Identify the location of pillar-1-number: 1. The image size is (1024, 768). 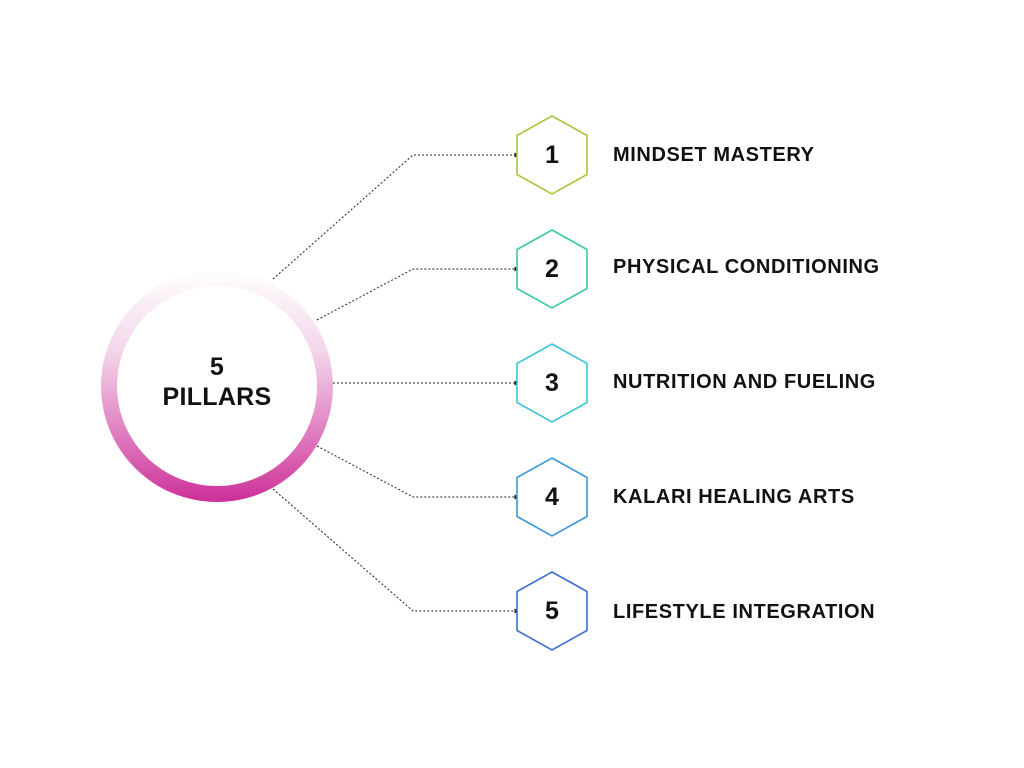
(552, 155).